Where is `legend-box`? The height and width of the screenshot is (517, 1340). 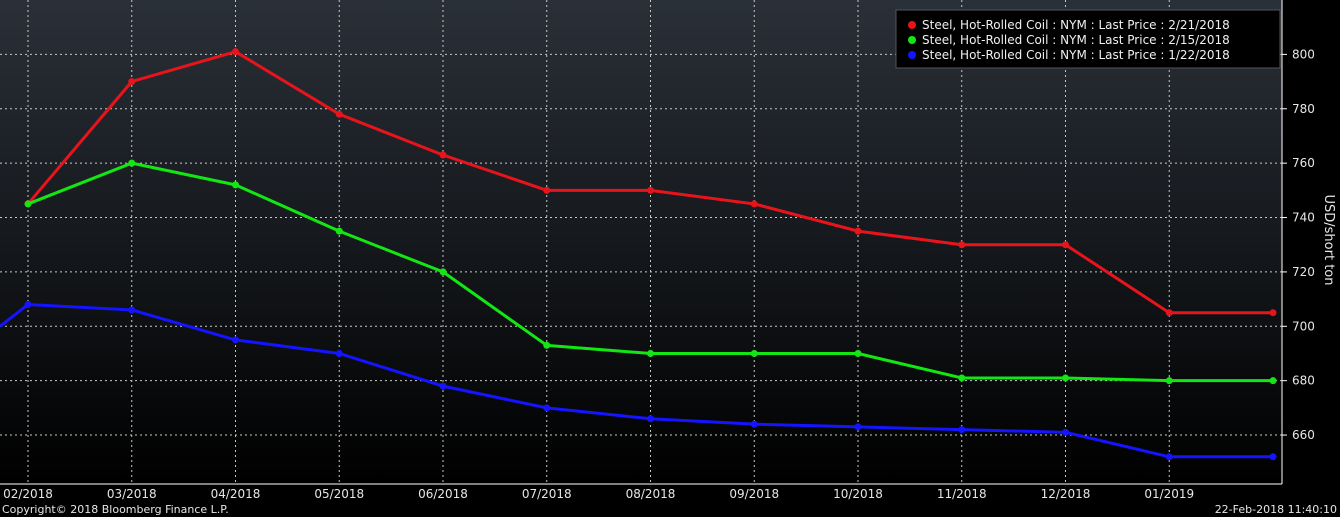 legend-box is located at coordinates (1088, 39).